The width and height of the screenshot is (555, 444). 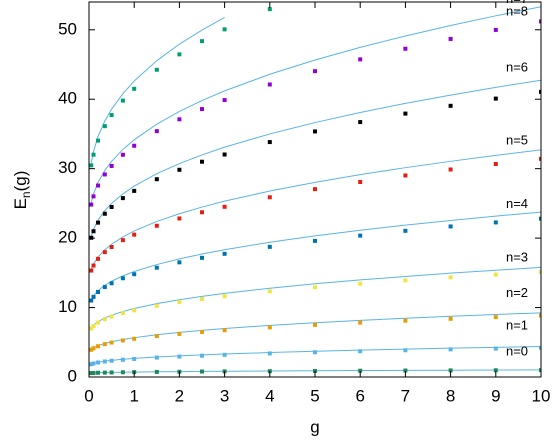 I want to click on y-axis-label: En(g), so click(x=22, y=190).